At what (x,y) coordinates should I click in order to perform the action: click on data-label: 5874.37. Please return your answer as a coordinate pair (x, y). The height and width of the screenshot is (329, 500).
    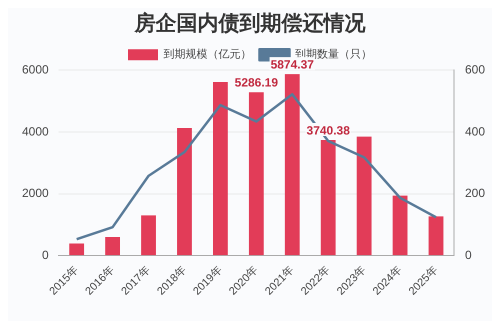
    Looking at the image, I should click on (292, 64).